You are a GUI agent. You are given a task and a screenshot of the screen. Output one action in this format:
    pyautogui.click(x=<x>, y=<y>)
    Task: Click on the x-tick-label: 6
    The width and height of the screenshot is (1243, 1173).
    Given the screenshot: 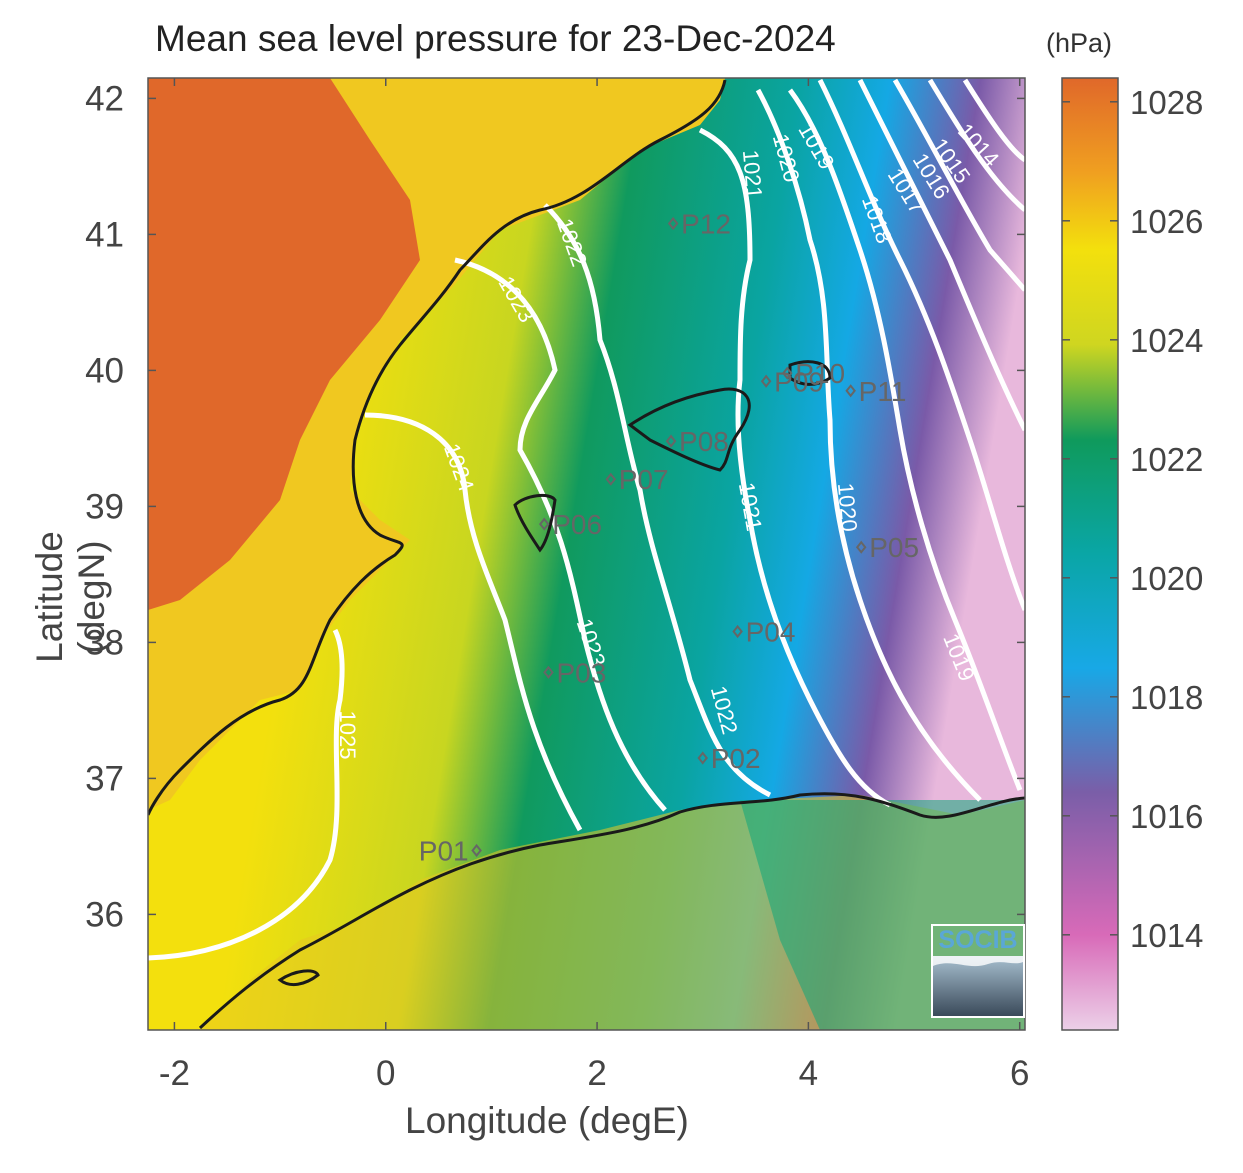 What is the action you would take?
    pyautogui.click(x=1019, y=1073)
    